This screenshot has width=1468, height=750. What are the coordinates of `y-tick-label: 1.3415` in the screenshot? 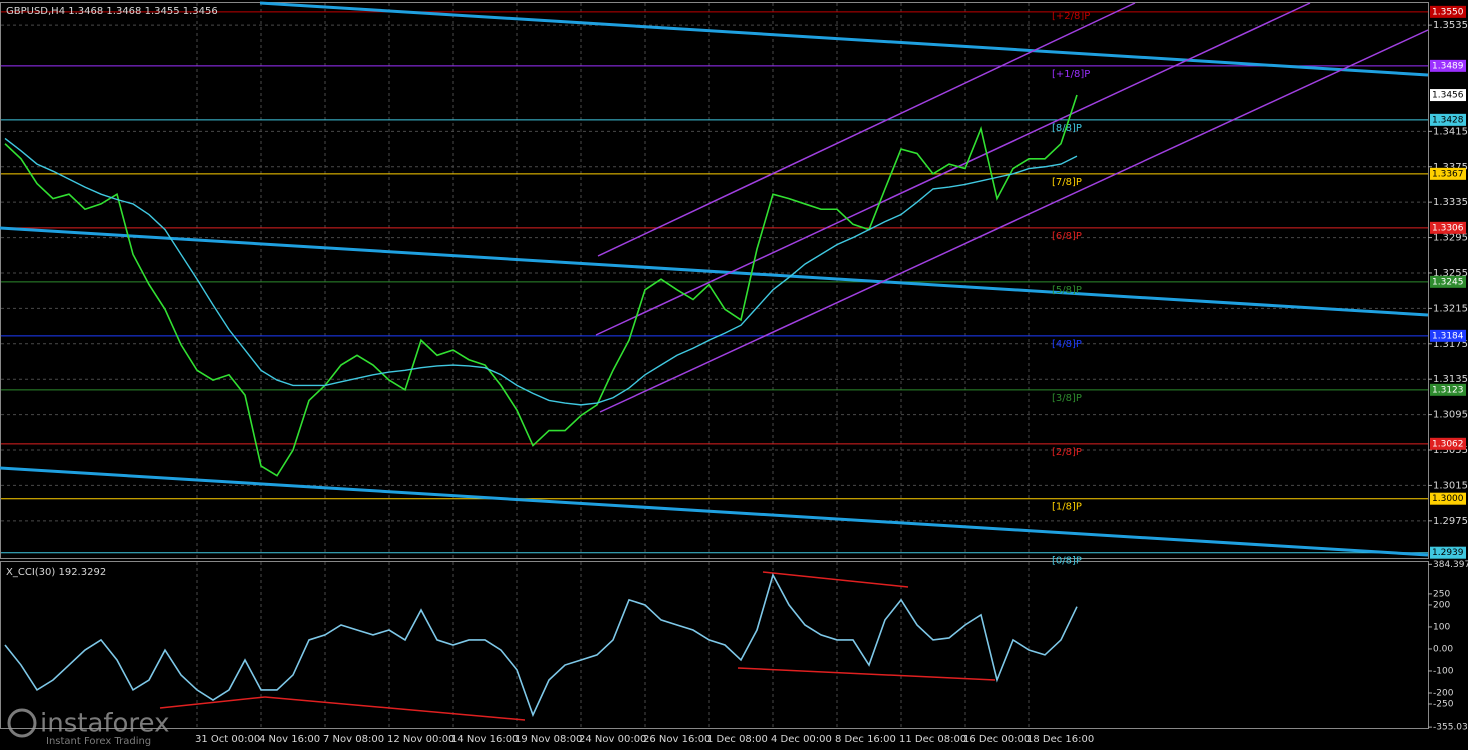 It's located at (1450, 131).